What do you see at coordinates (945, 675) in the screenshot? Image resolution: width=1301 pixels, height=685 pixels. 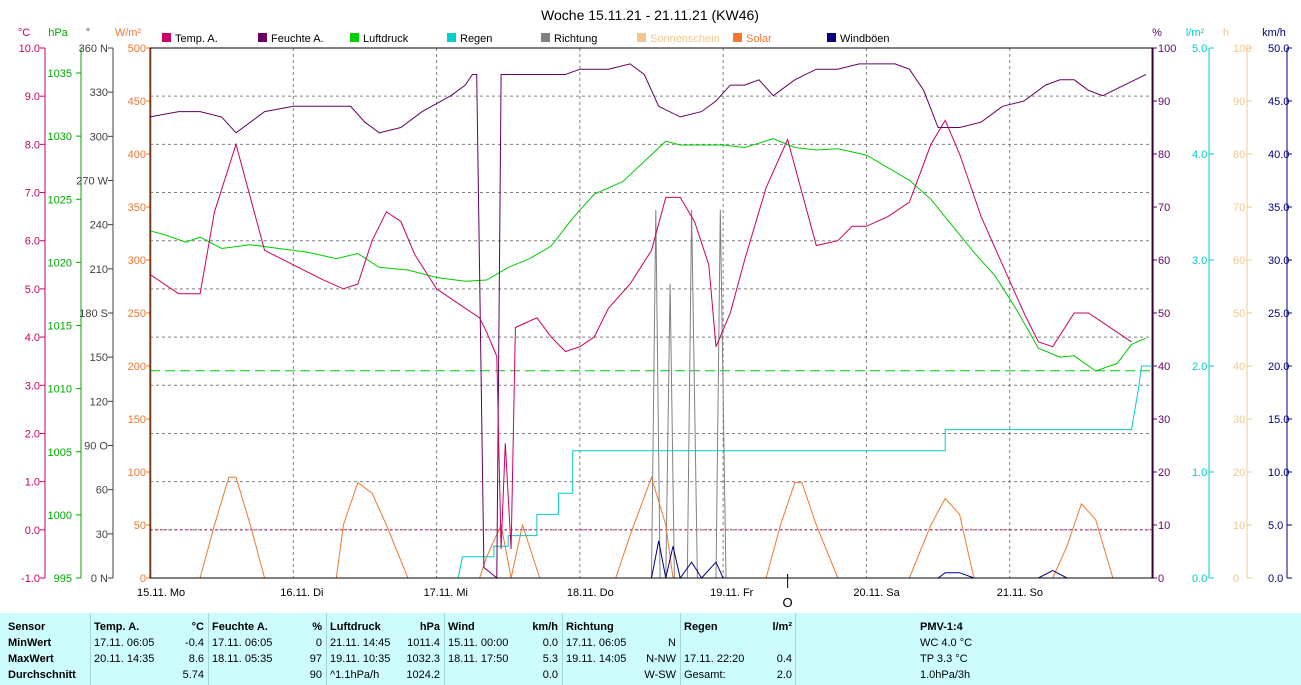 I see `footer-pmv-line: 1.0hPa/3h` at bounding box center [945, 675].